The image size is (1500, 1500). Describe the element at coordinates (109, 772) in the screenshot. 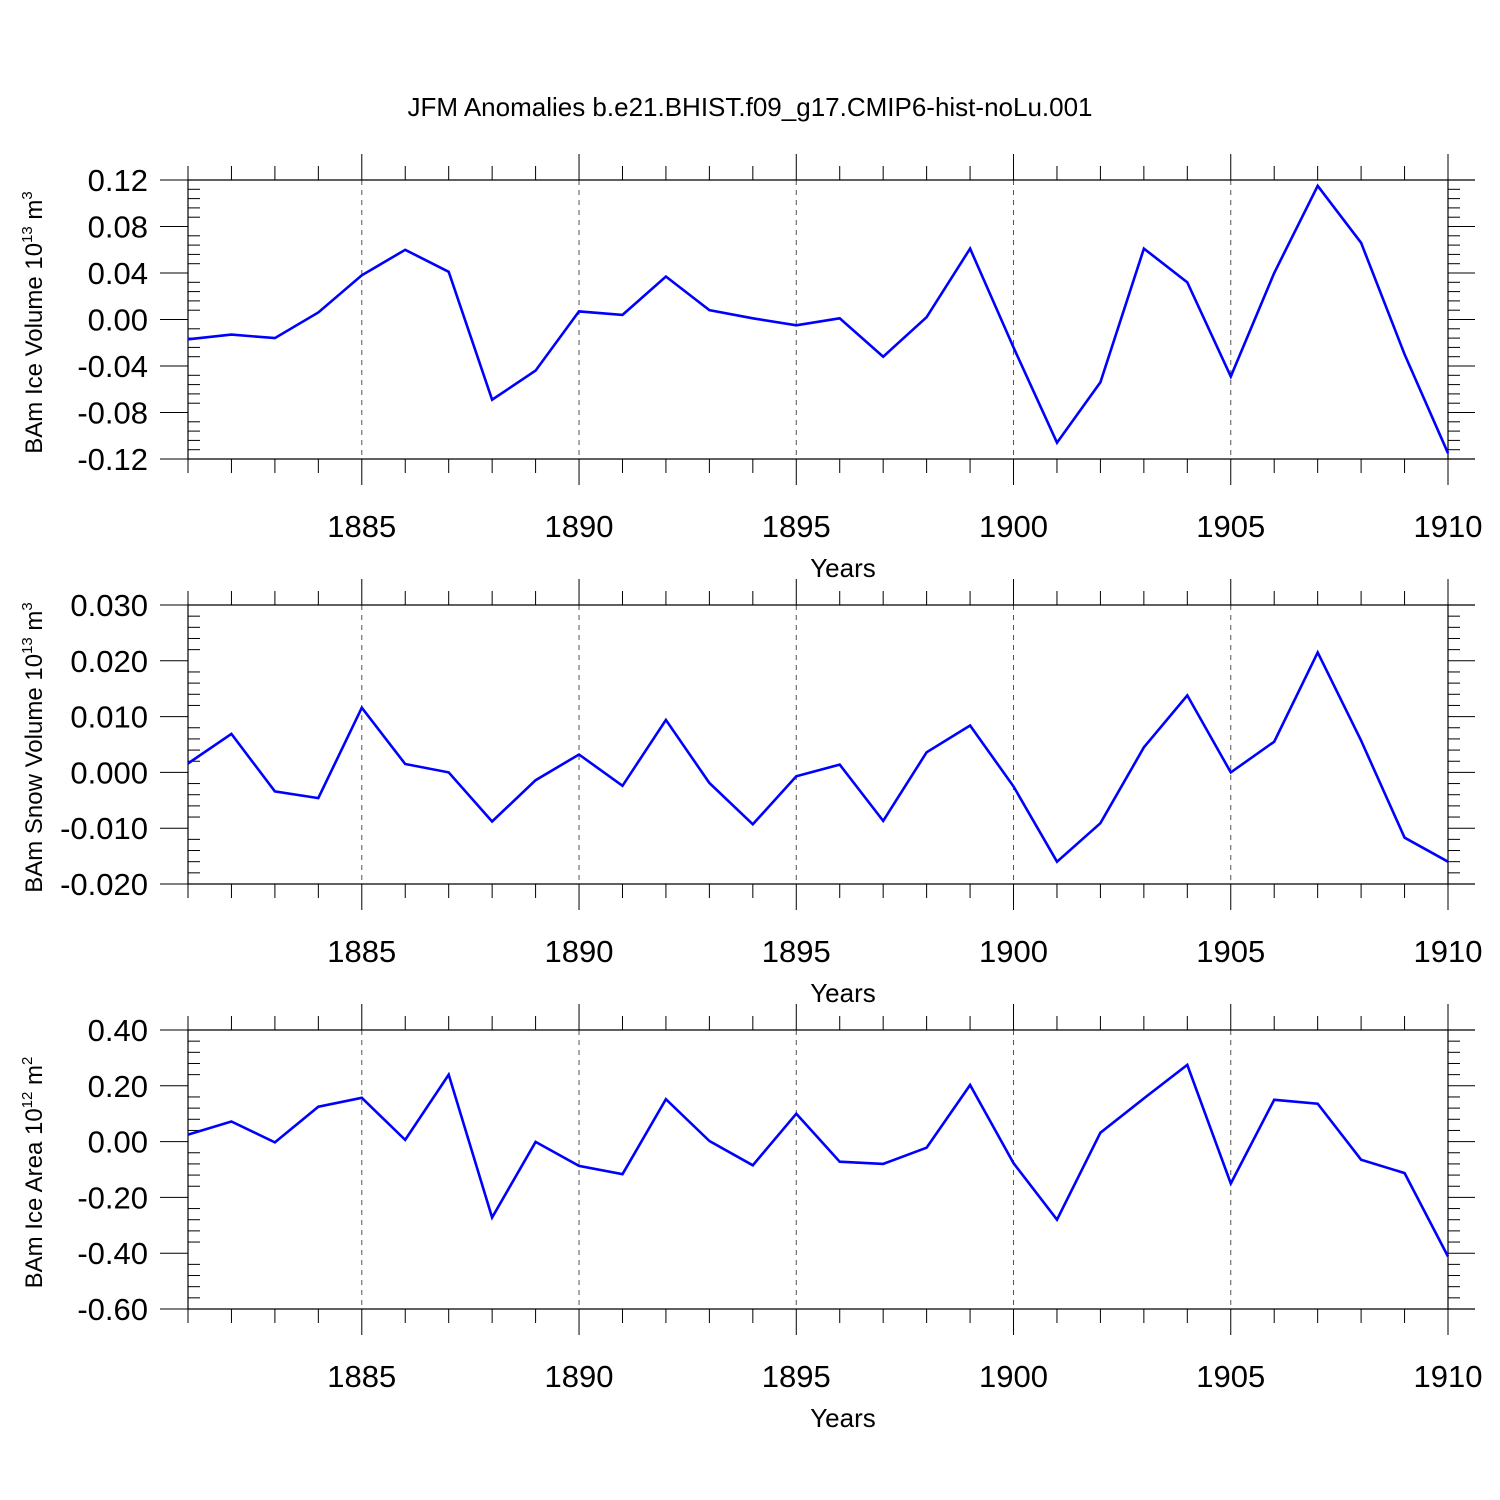

I see `y-tick-label: 0.000` at that location.